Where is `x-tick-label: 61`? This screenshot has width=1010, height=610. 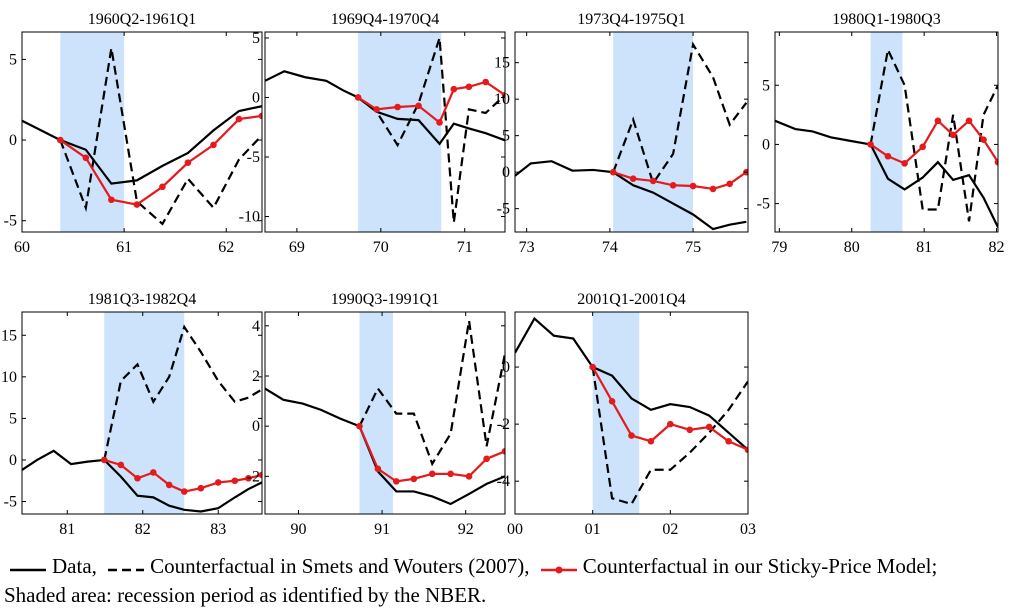
x-tick-label: 61 is located at coordinates (124, 247).